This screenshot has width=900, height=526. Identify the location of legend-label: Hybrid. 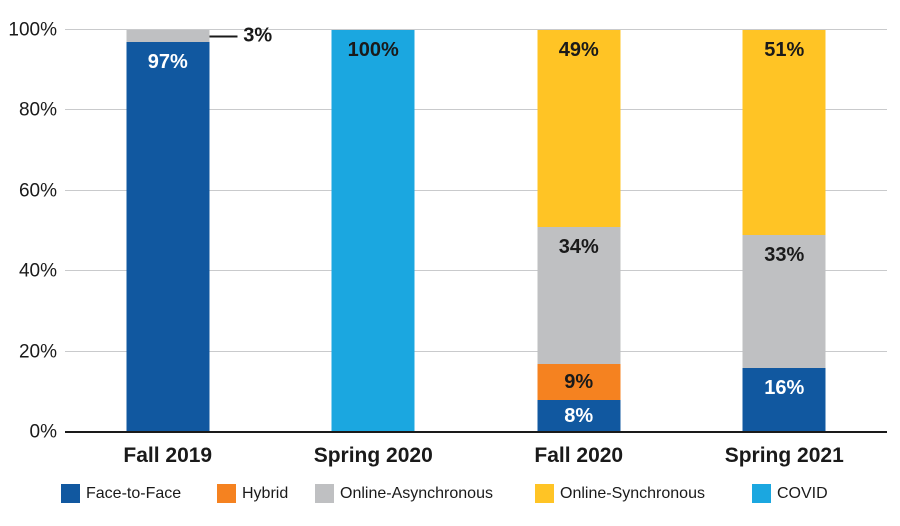
(265, 493).